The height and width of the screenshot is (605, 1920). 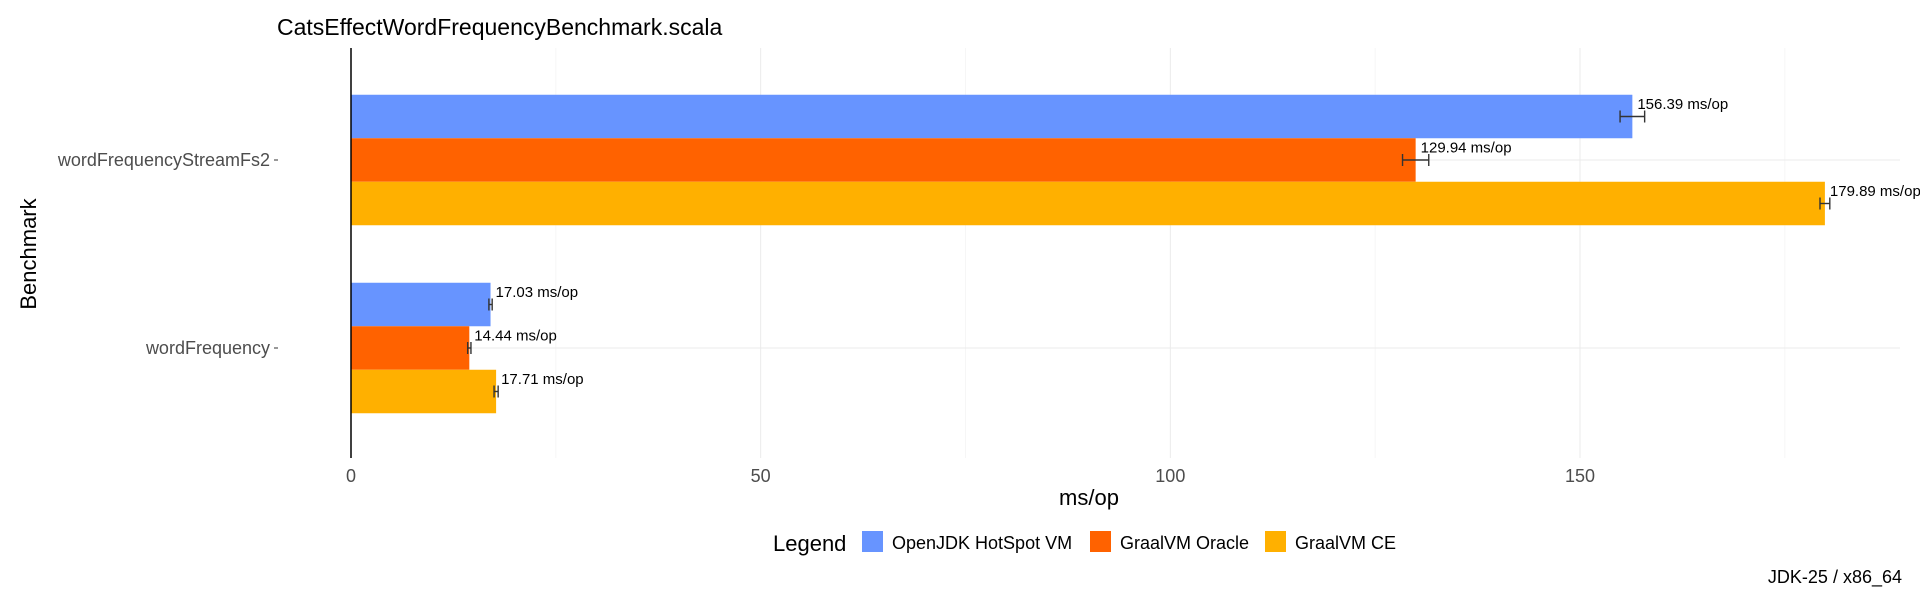 I want to click on data-label: 156.39 ms/op, so click(x=1682, y=104).